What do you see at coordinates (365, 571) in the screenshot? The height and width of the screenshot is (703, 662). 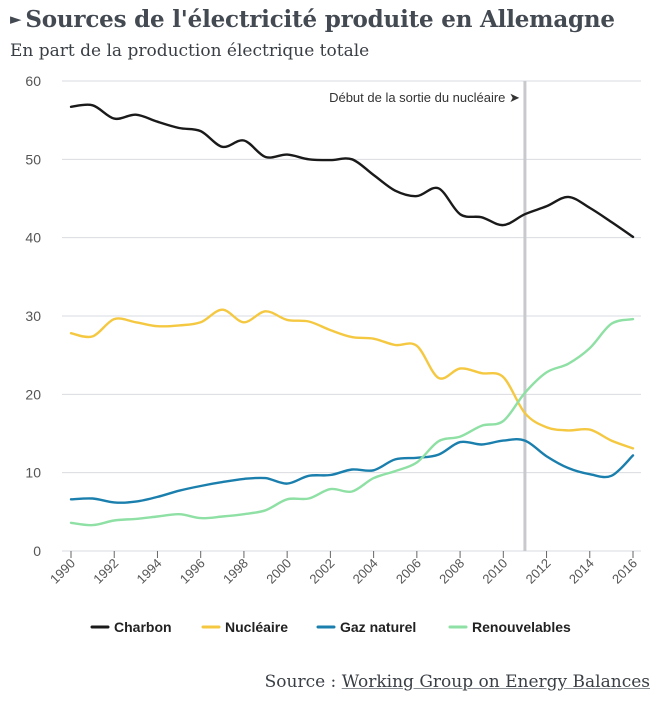 I see `x-tick-label: 2004` at bounding box center [365, 571].